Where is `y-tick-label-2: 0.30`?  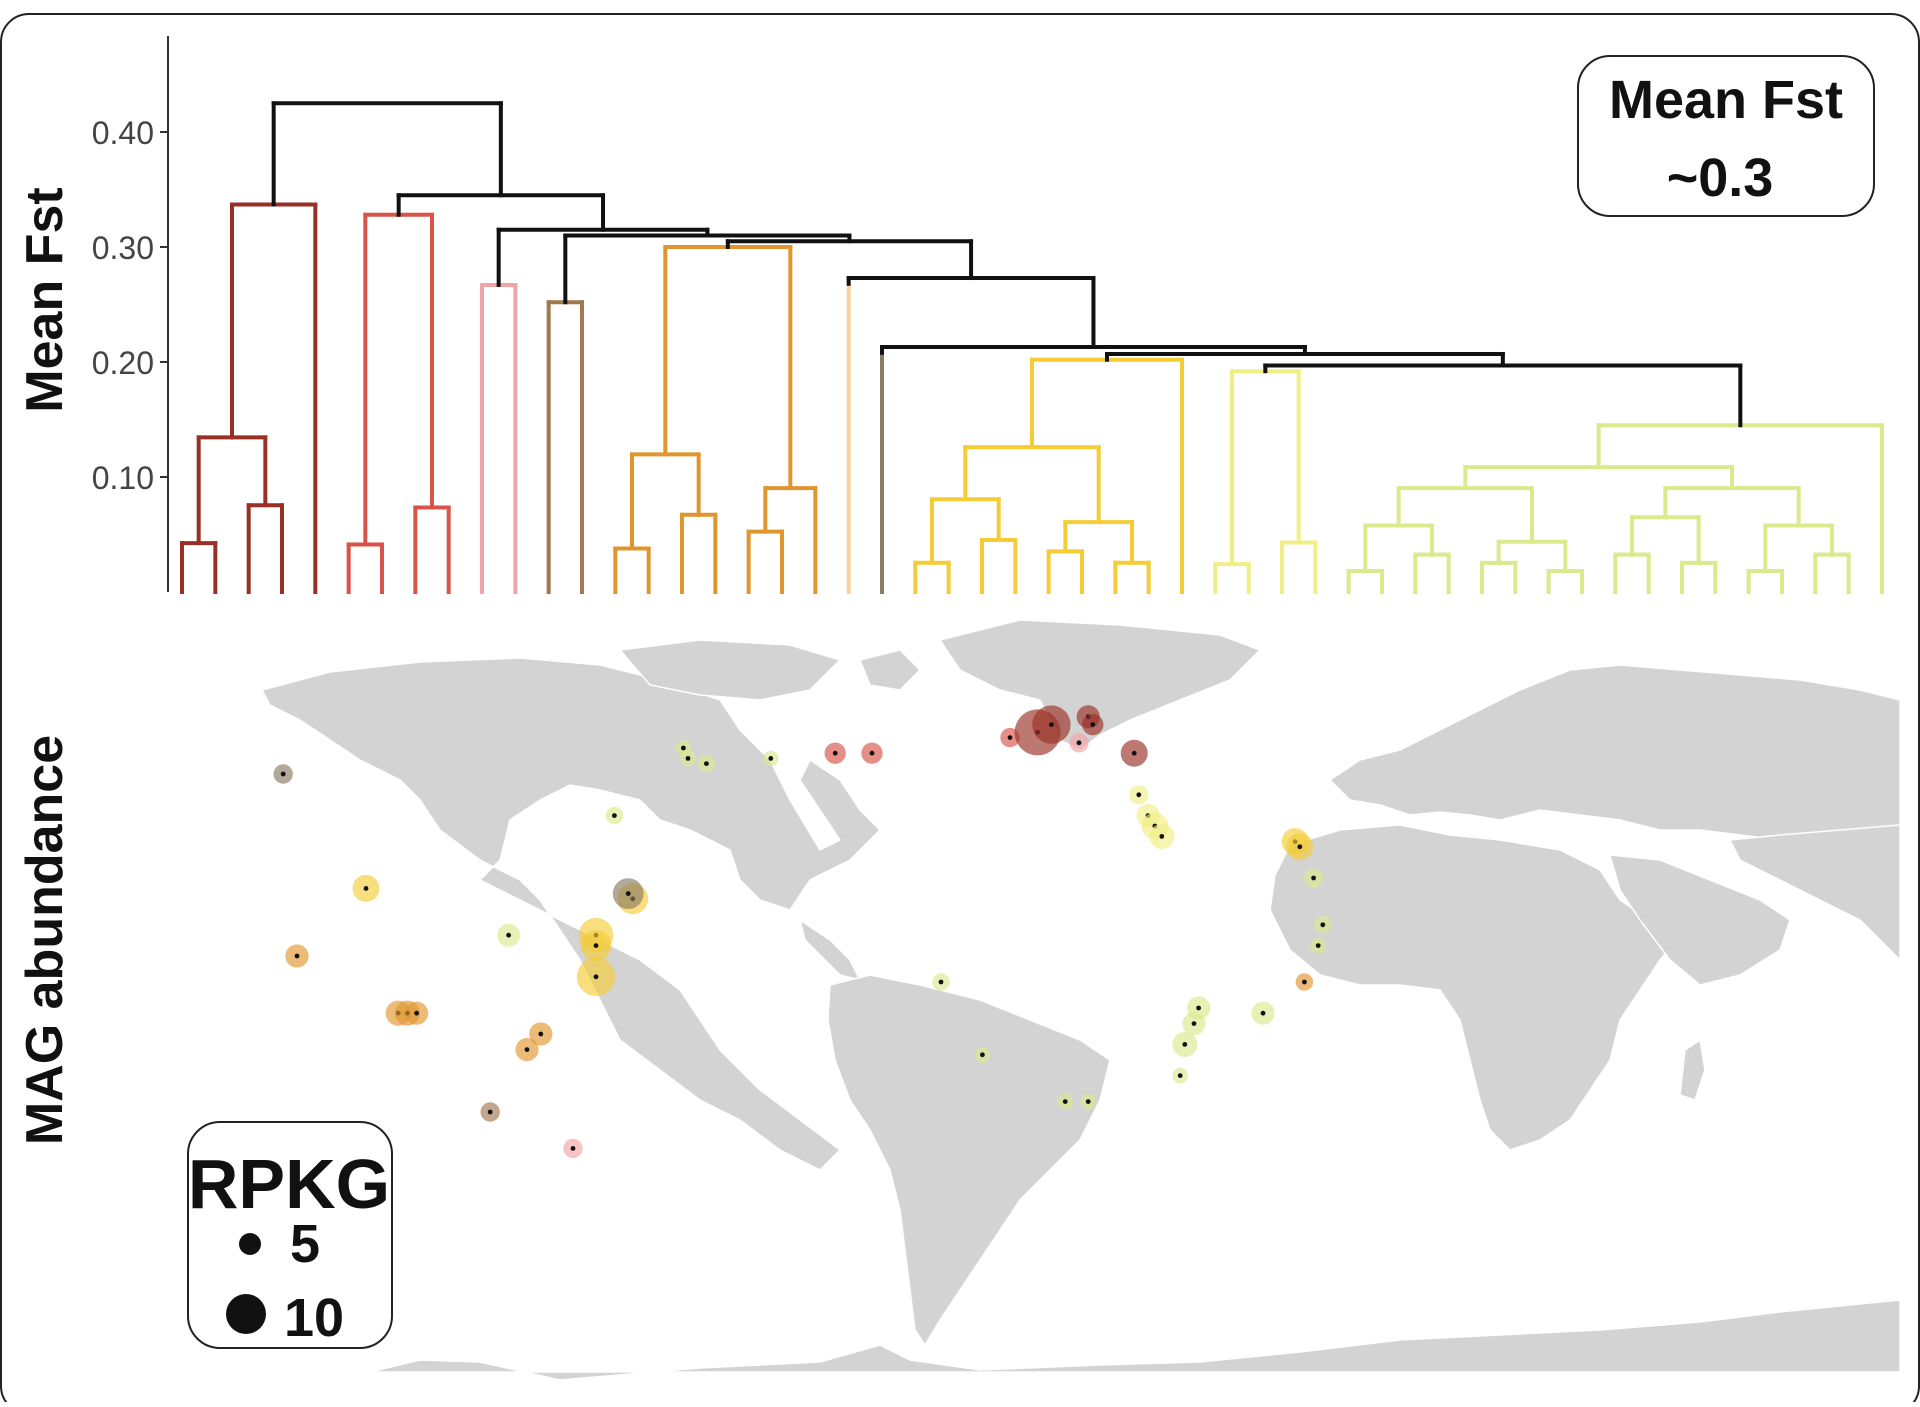 y-tick-label-2: 0.30 is located at coordinates (123, 248).